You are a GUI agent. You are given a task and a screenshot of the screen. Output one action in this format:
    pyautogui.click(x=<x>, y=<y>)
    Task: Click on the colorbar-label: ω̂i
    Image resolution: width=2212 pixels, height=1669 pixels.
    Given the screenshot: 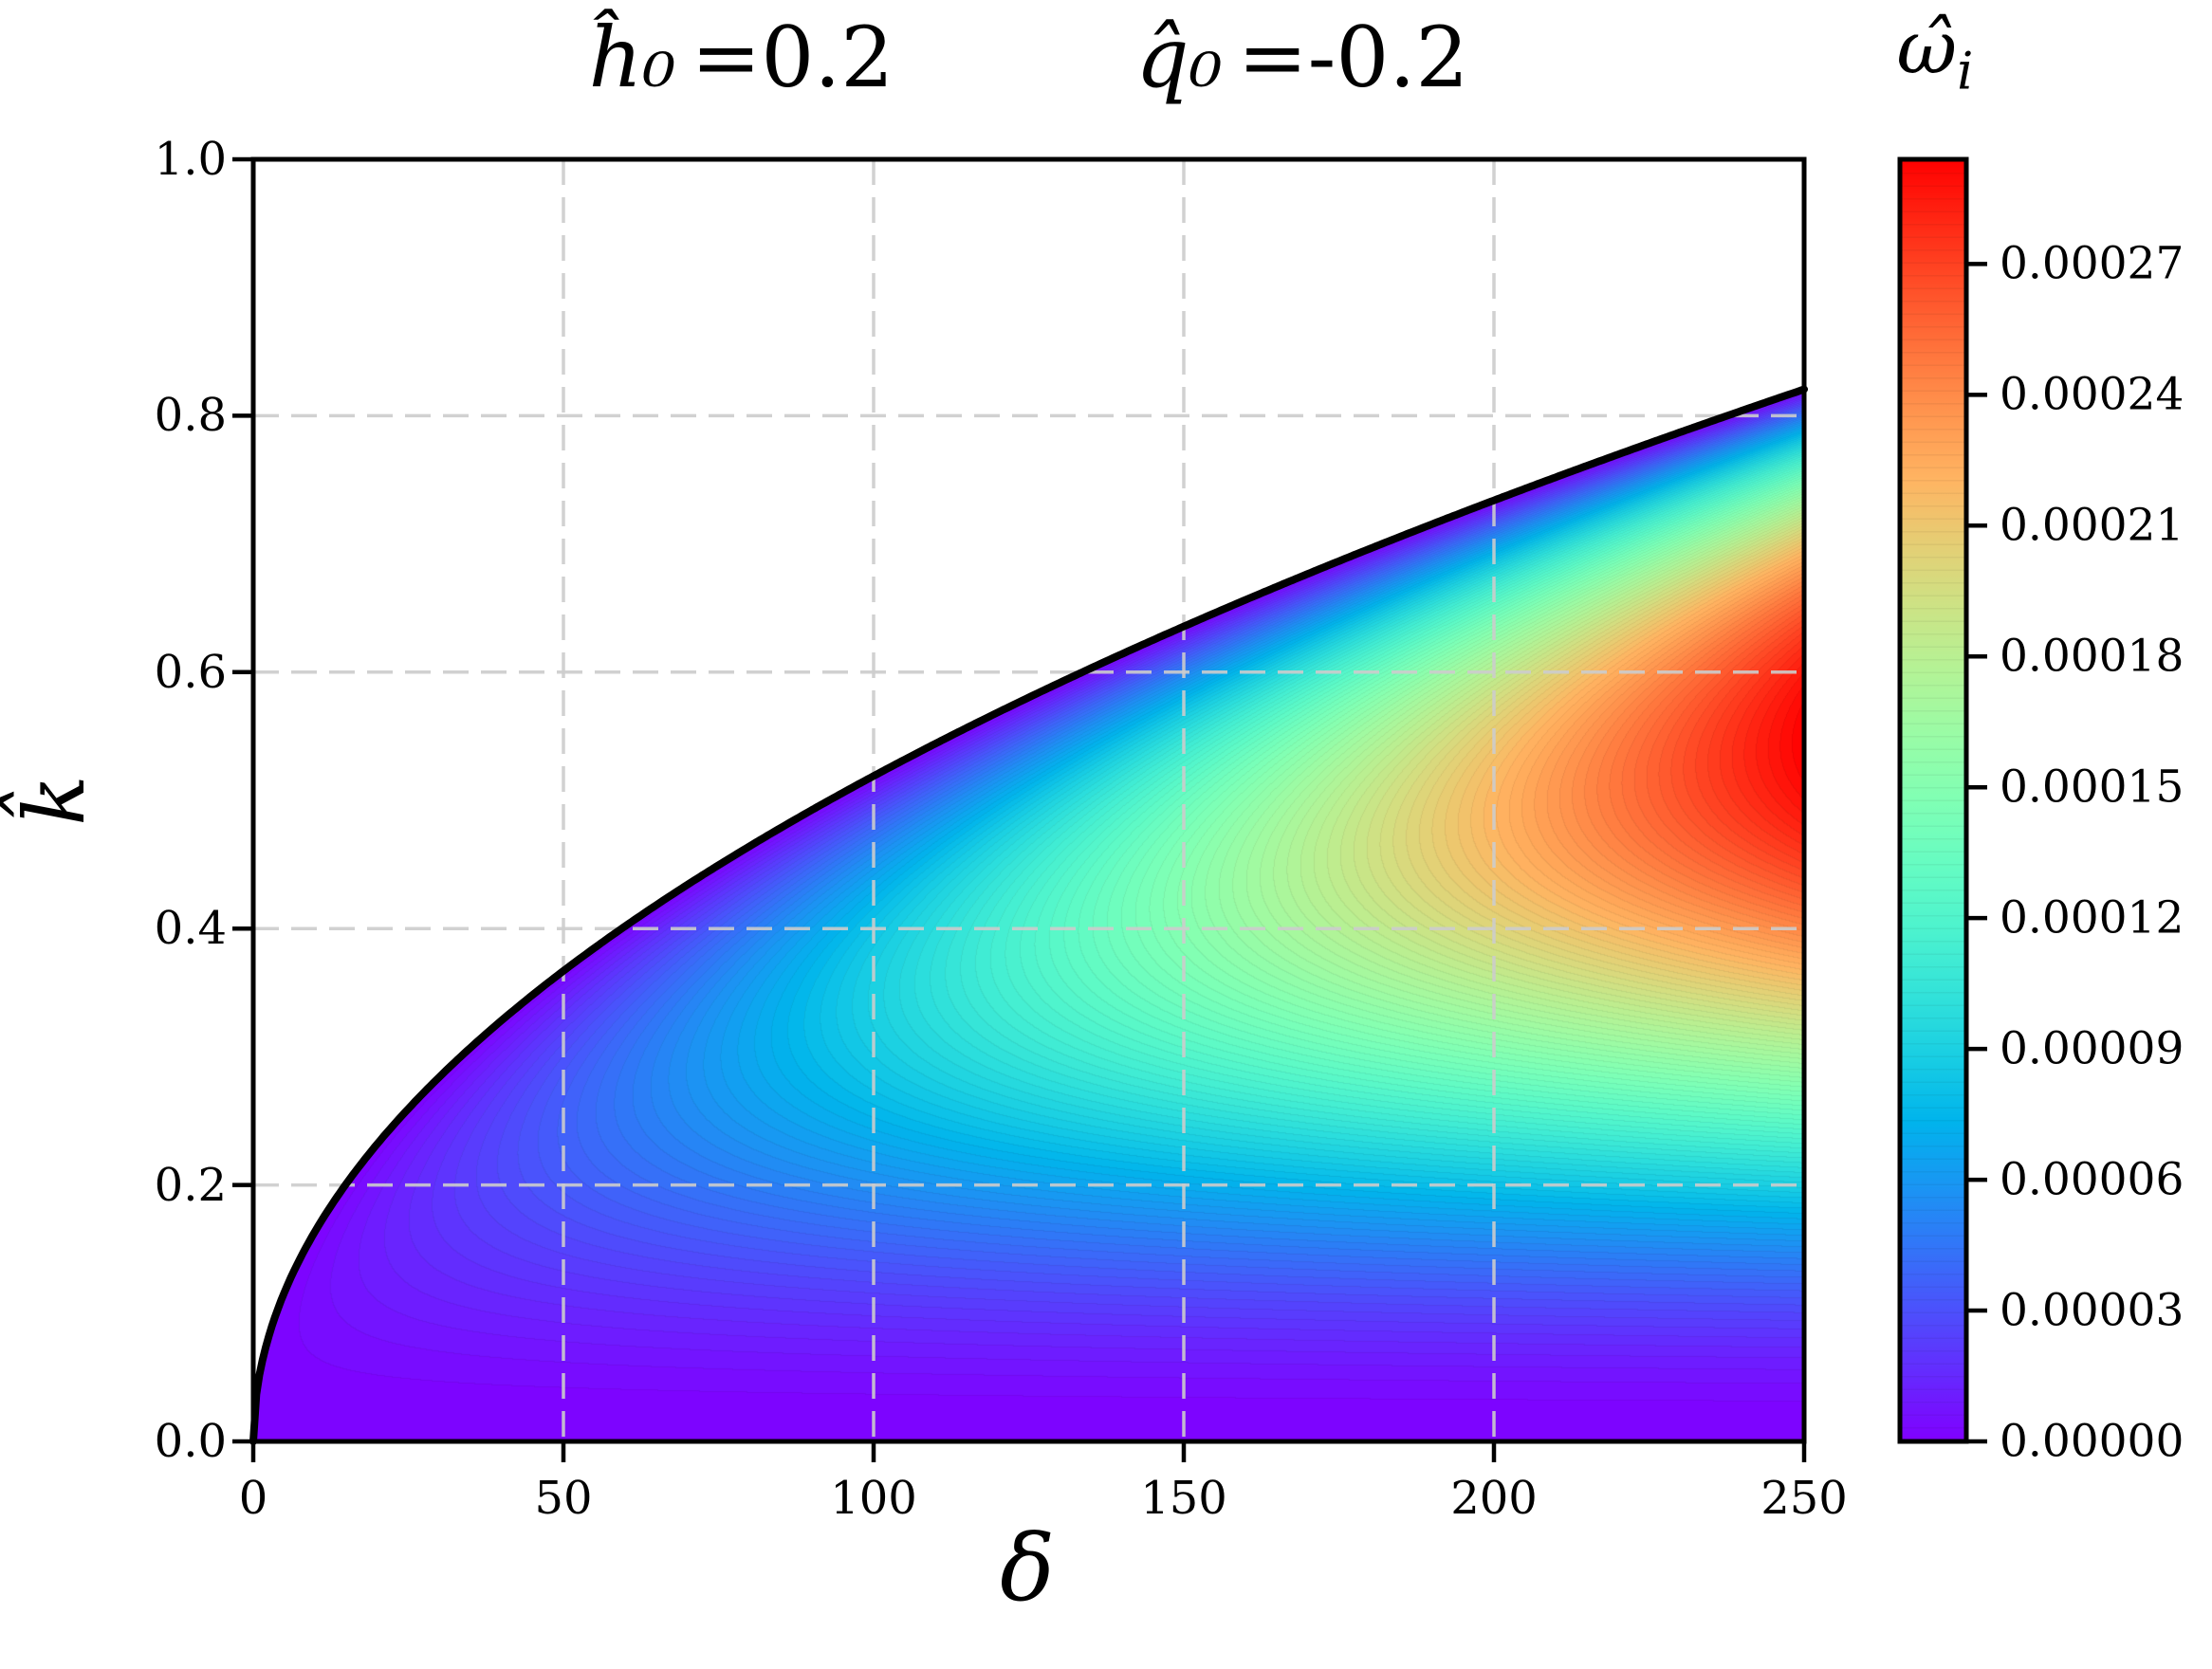 What is the action you would take?
    pyautogui.click(x=1935, y=54)
    